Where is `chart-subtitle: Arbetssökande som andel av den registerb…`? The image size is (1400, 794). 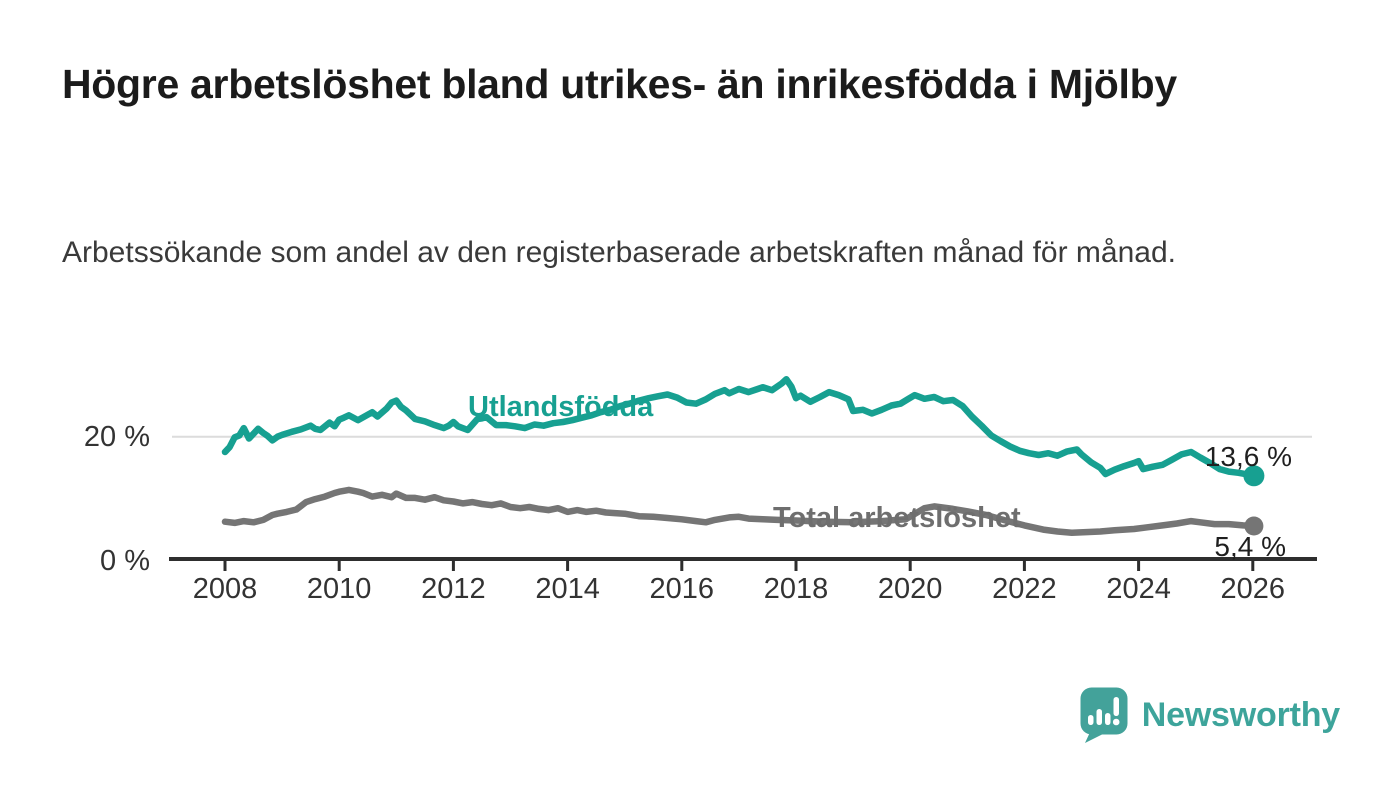 chart-subtitle: Arbetssökande som andel av den registerb… is located at coordinates (619, 252).